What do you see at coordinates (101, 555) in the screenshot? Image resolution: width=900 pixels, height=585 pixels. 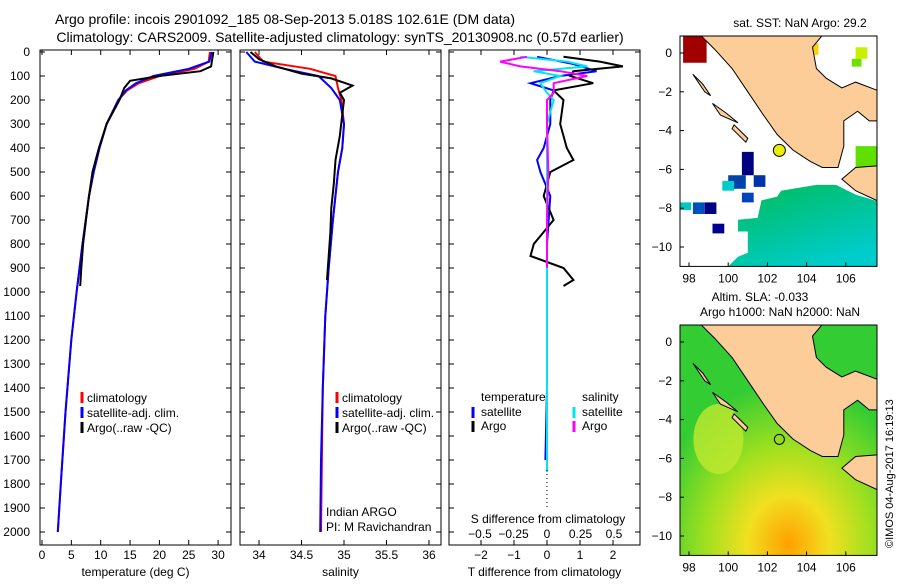 I see `x-tick-label: 10` at bounding box center [101, 555].